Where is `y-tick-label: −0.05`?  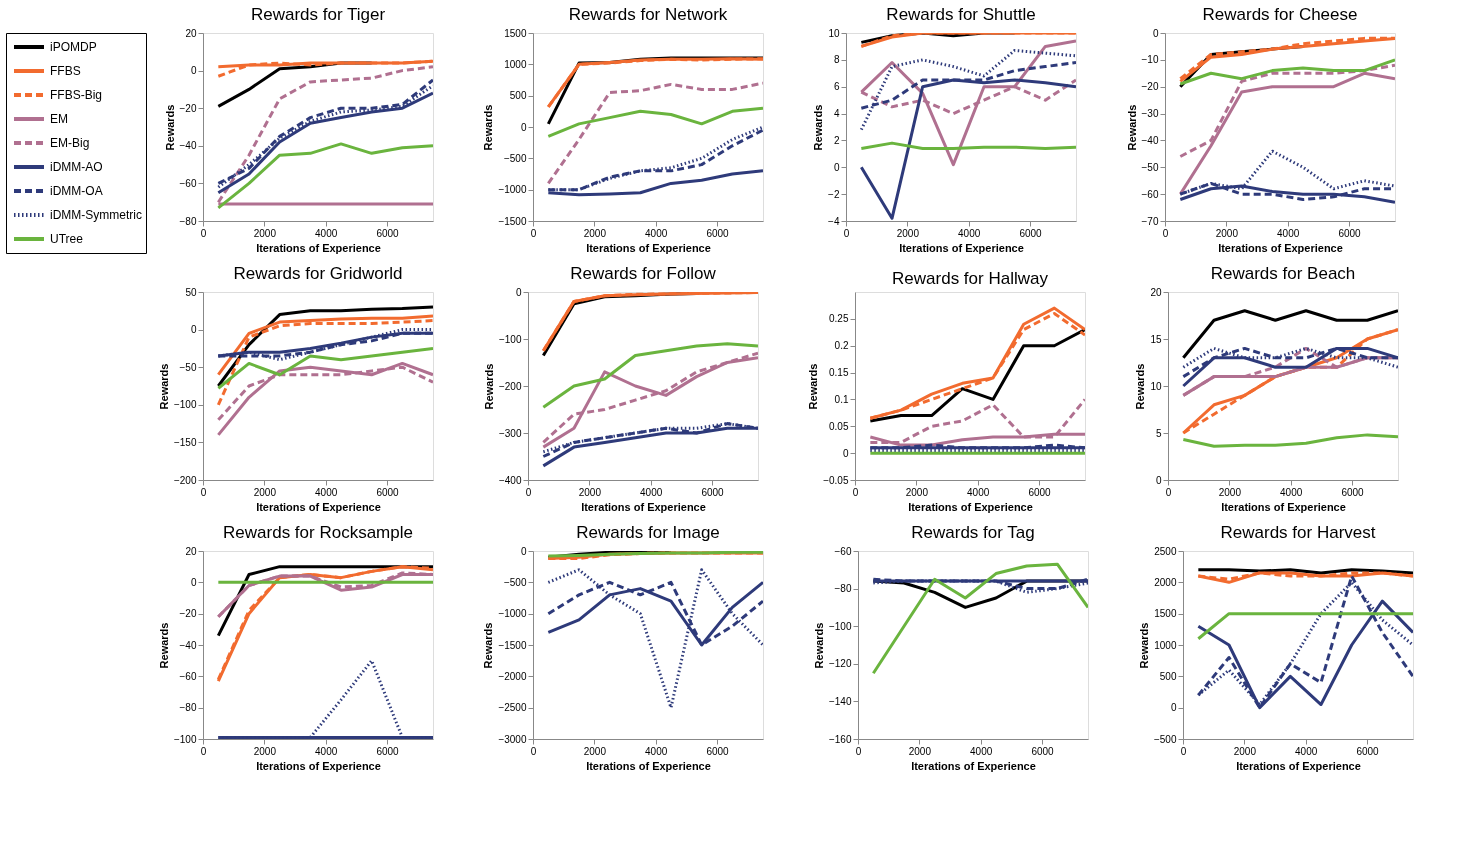 y-tick-label: −0.05 is located at coordinates (836, 480).